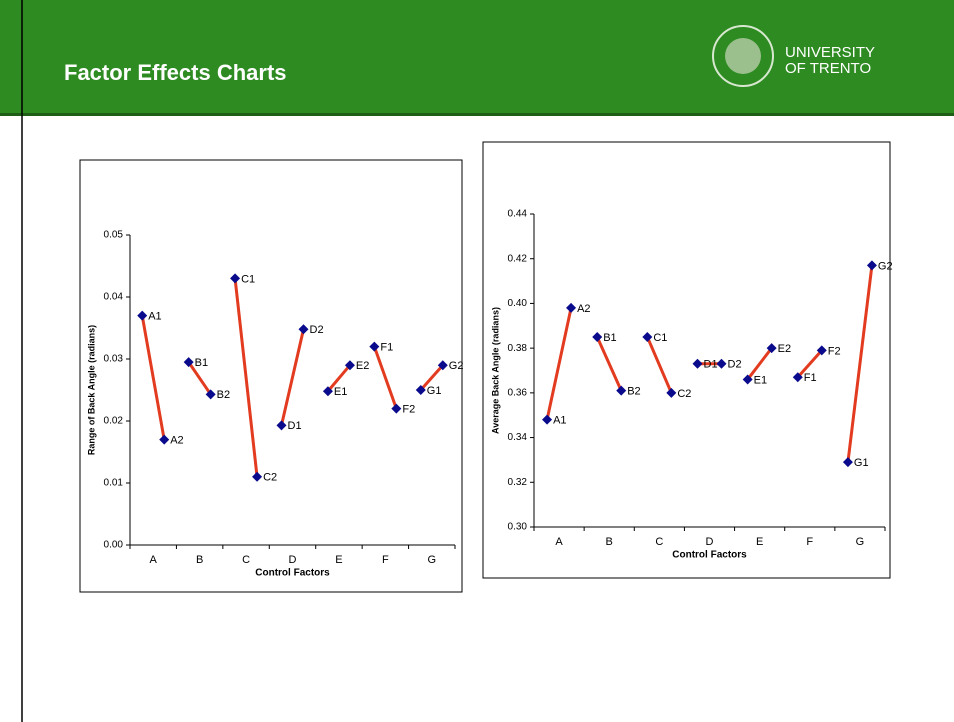 The image size is (954, 722). Describe the element at coordinates (828, 68) in the screenshot. I see `header-org: OF TRENTO` at that location.